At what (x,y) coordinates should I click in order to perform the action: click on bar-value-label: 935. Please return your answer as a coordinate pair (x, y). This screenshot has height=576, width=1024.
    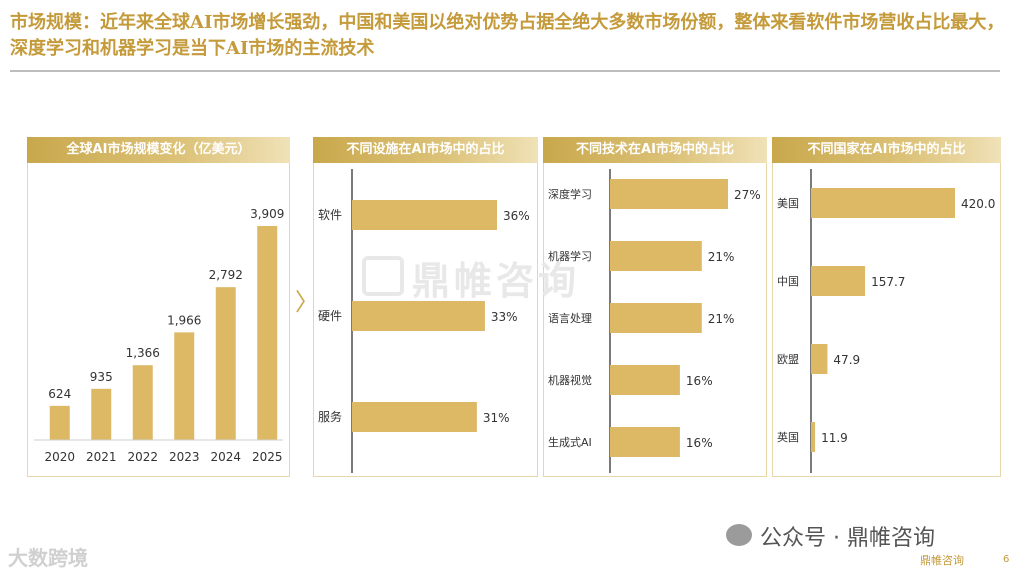
    Looking at the image, I should click on (101, 377).